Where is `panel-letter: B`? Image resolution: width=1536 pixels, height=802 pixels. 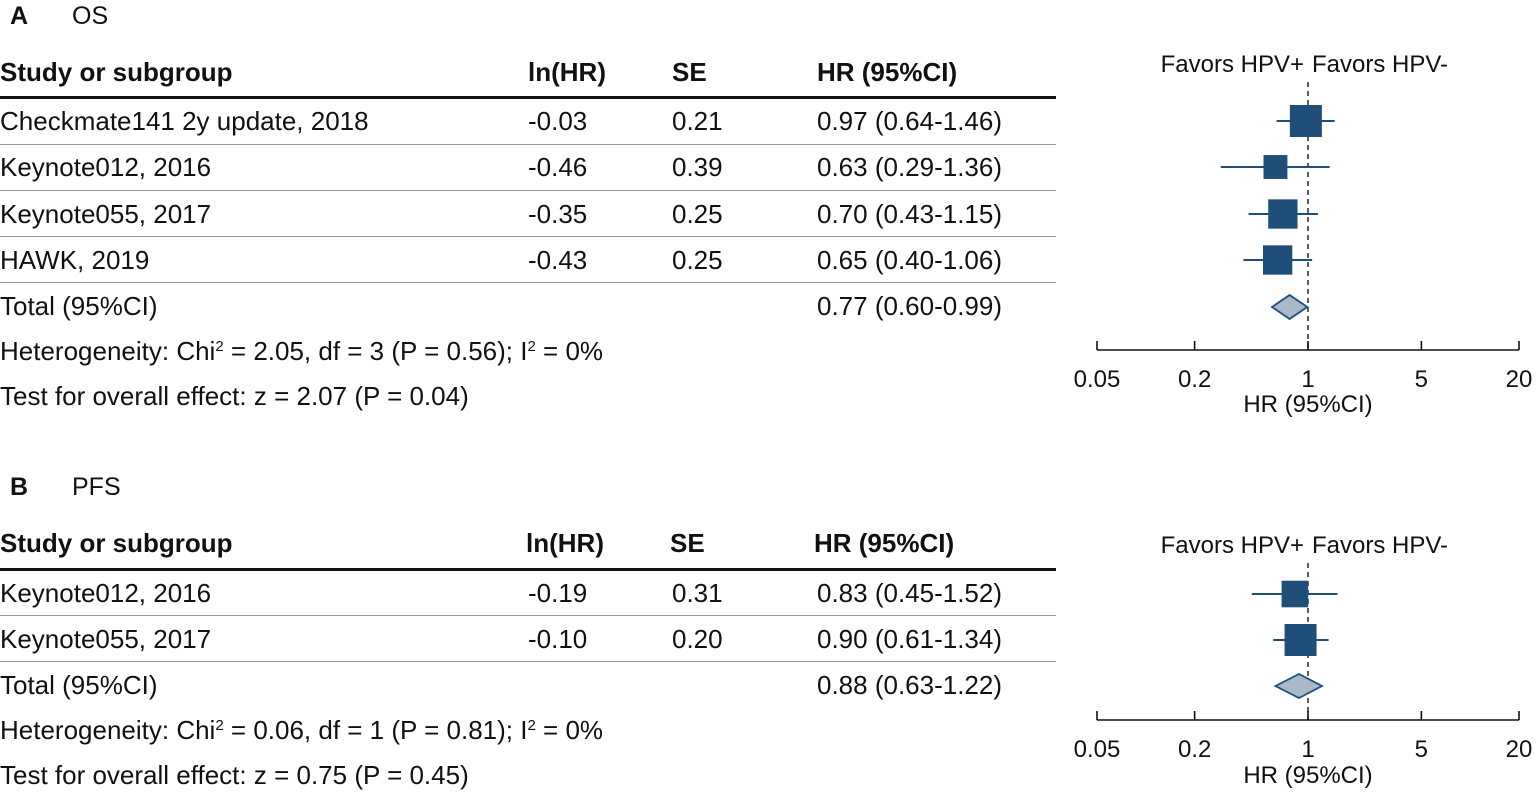 panel-letter: B is located at coordinates (19, 487).